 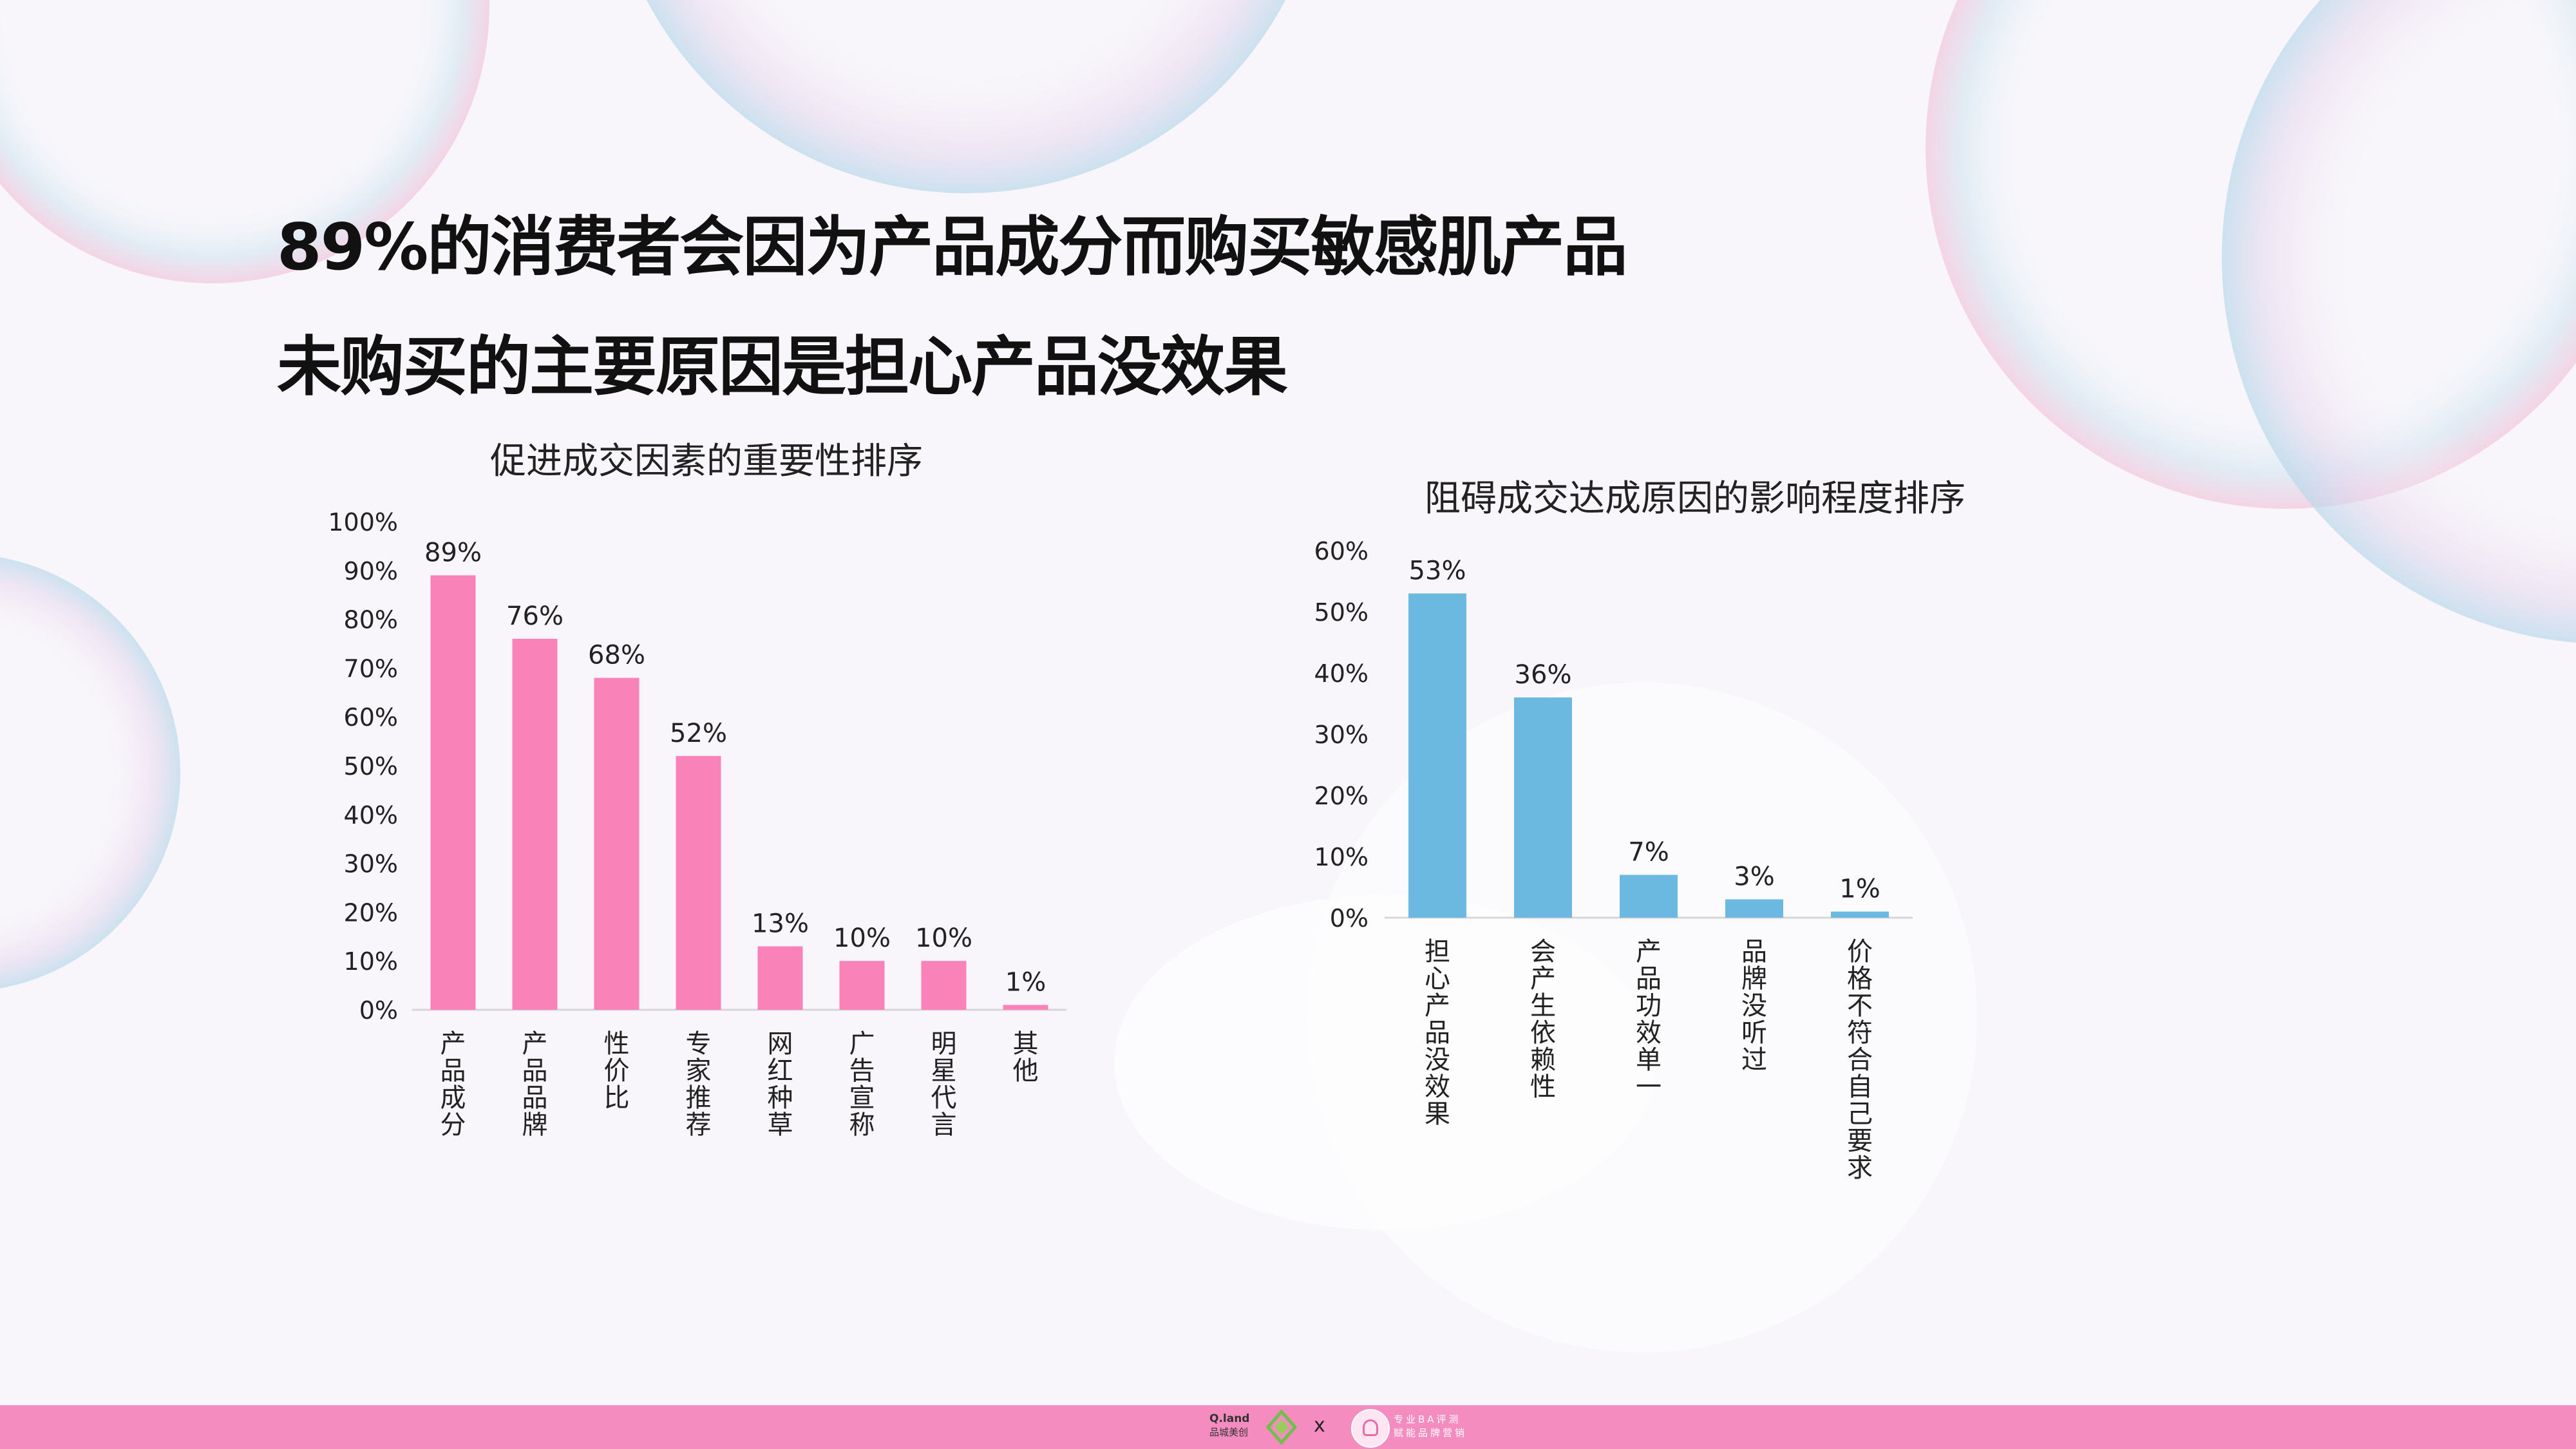 I want to click on data-label: 36%, so click(x=1543, y=675).